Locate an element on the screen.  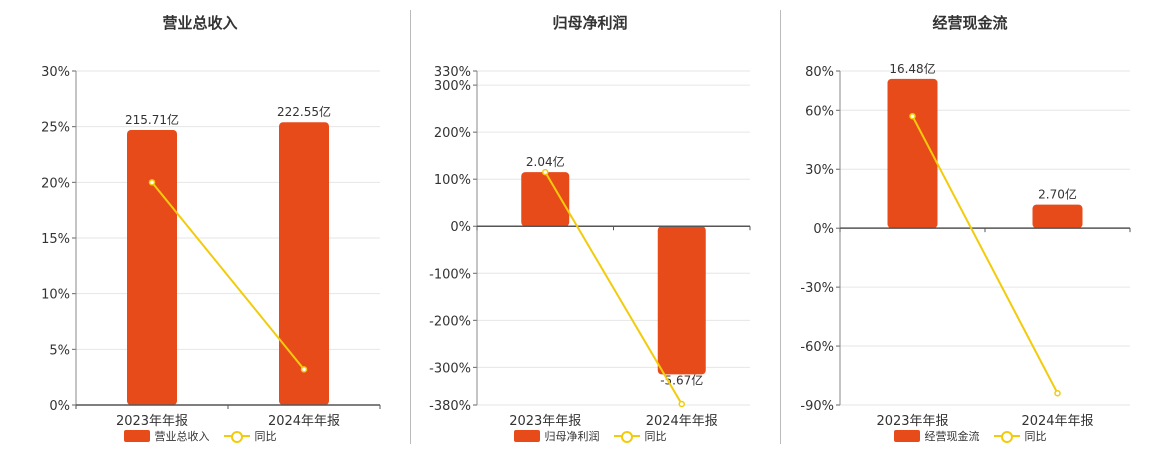
bar-value-label: 222.55亿 is located at coordinates (304, 111).